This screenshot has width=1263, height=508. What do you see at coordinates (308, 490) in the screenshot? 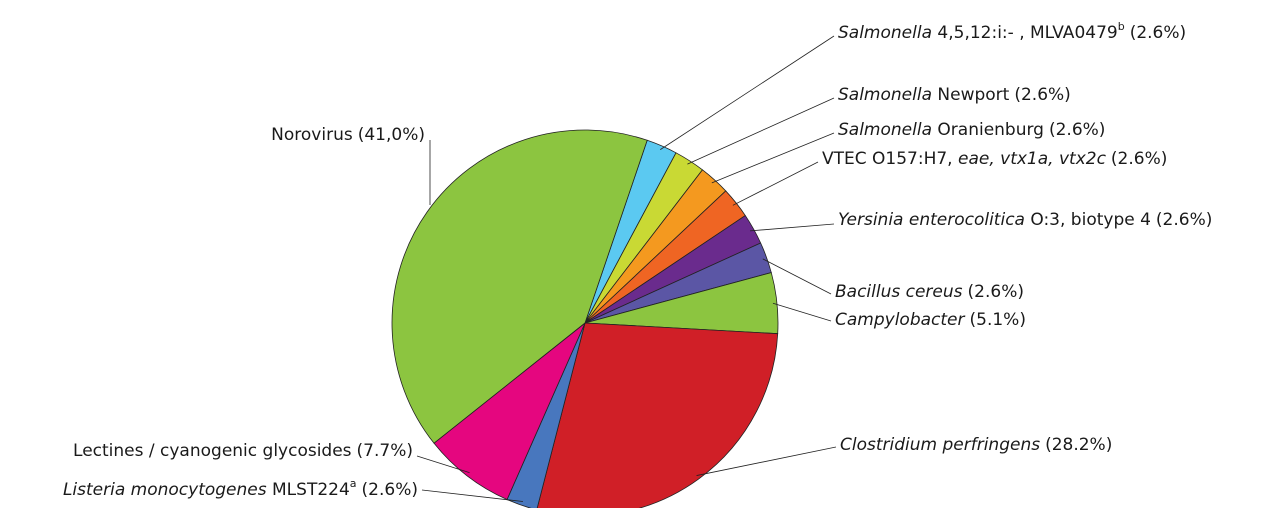
I see `label-part: MLST224` at bounding box center [308, 490].